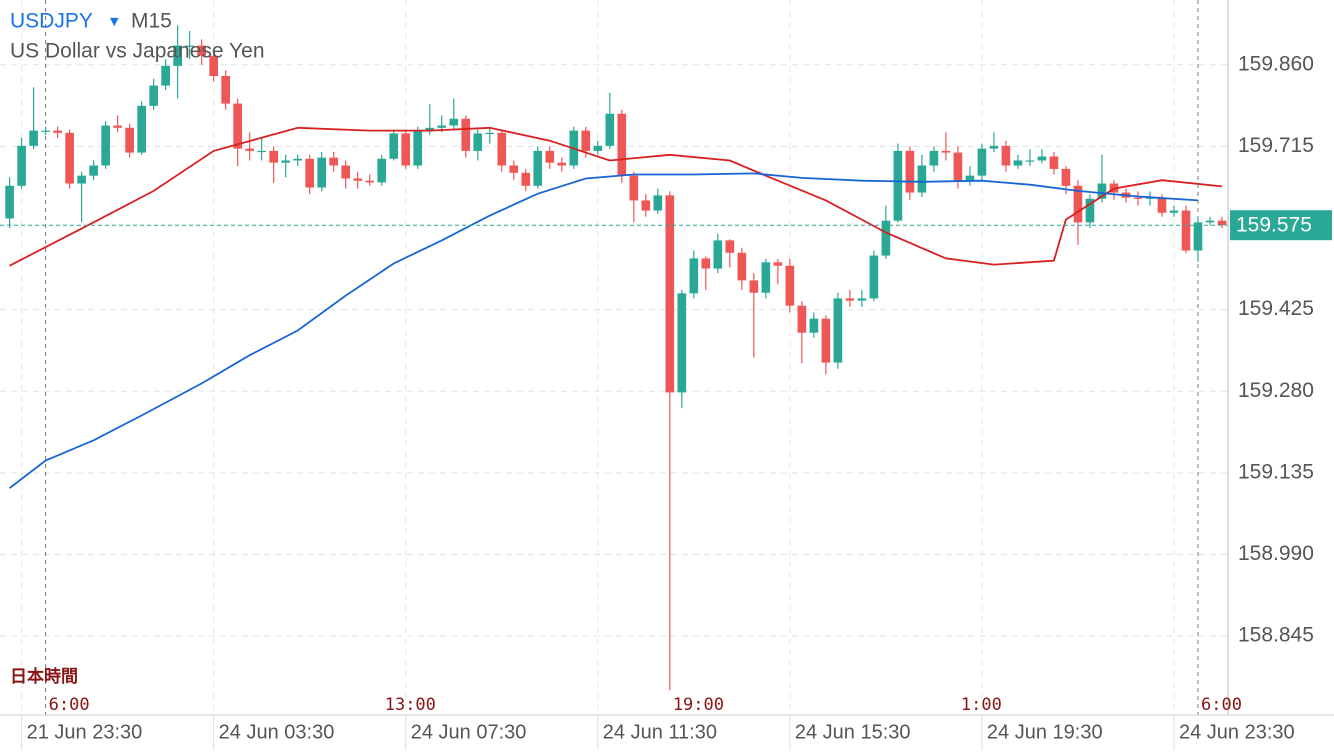 This screenshot has height=755, width=1334. Describe the element at coordinates (1276, 635) in the screenshot. I see `y-tick-label: 158.845` at that location.